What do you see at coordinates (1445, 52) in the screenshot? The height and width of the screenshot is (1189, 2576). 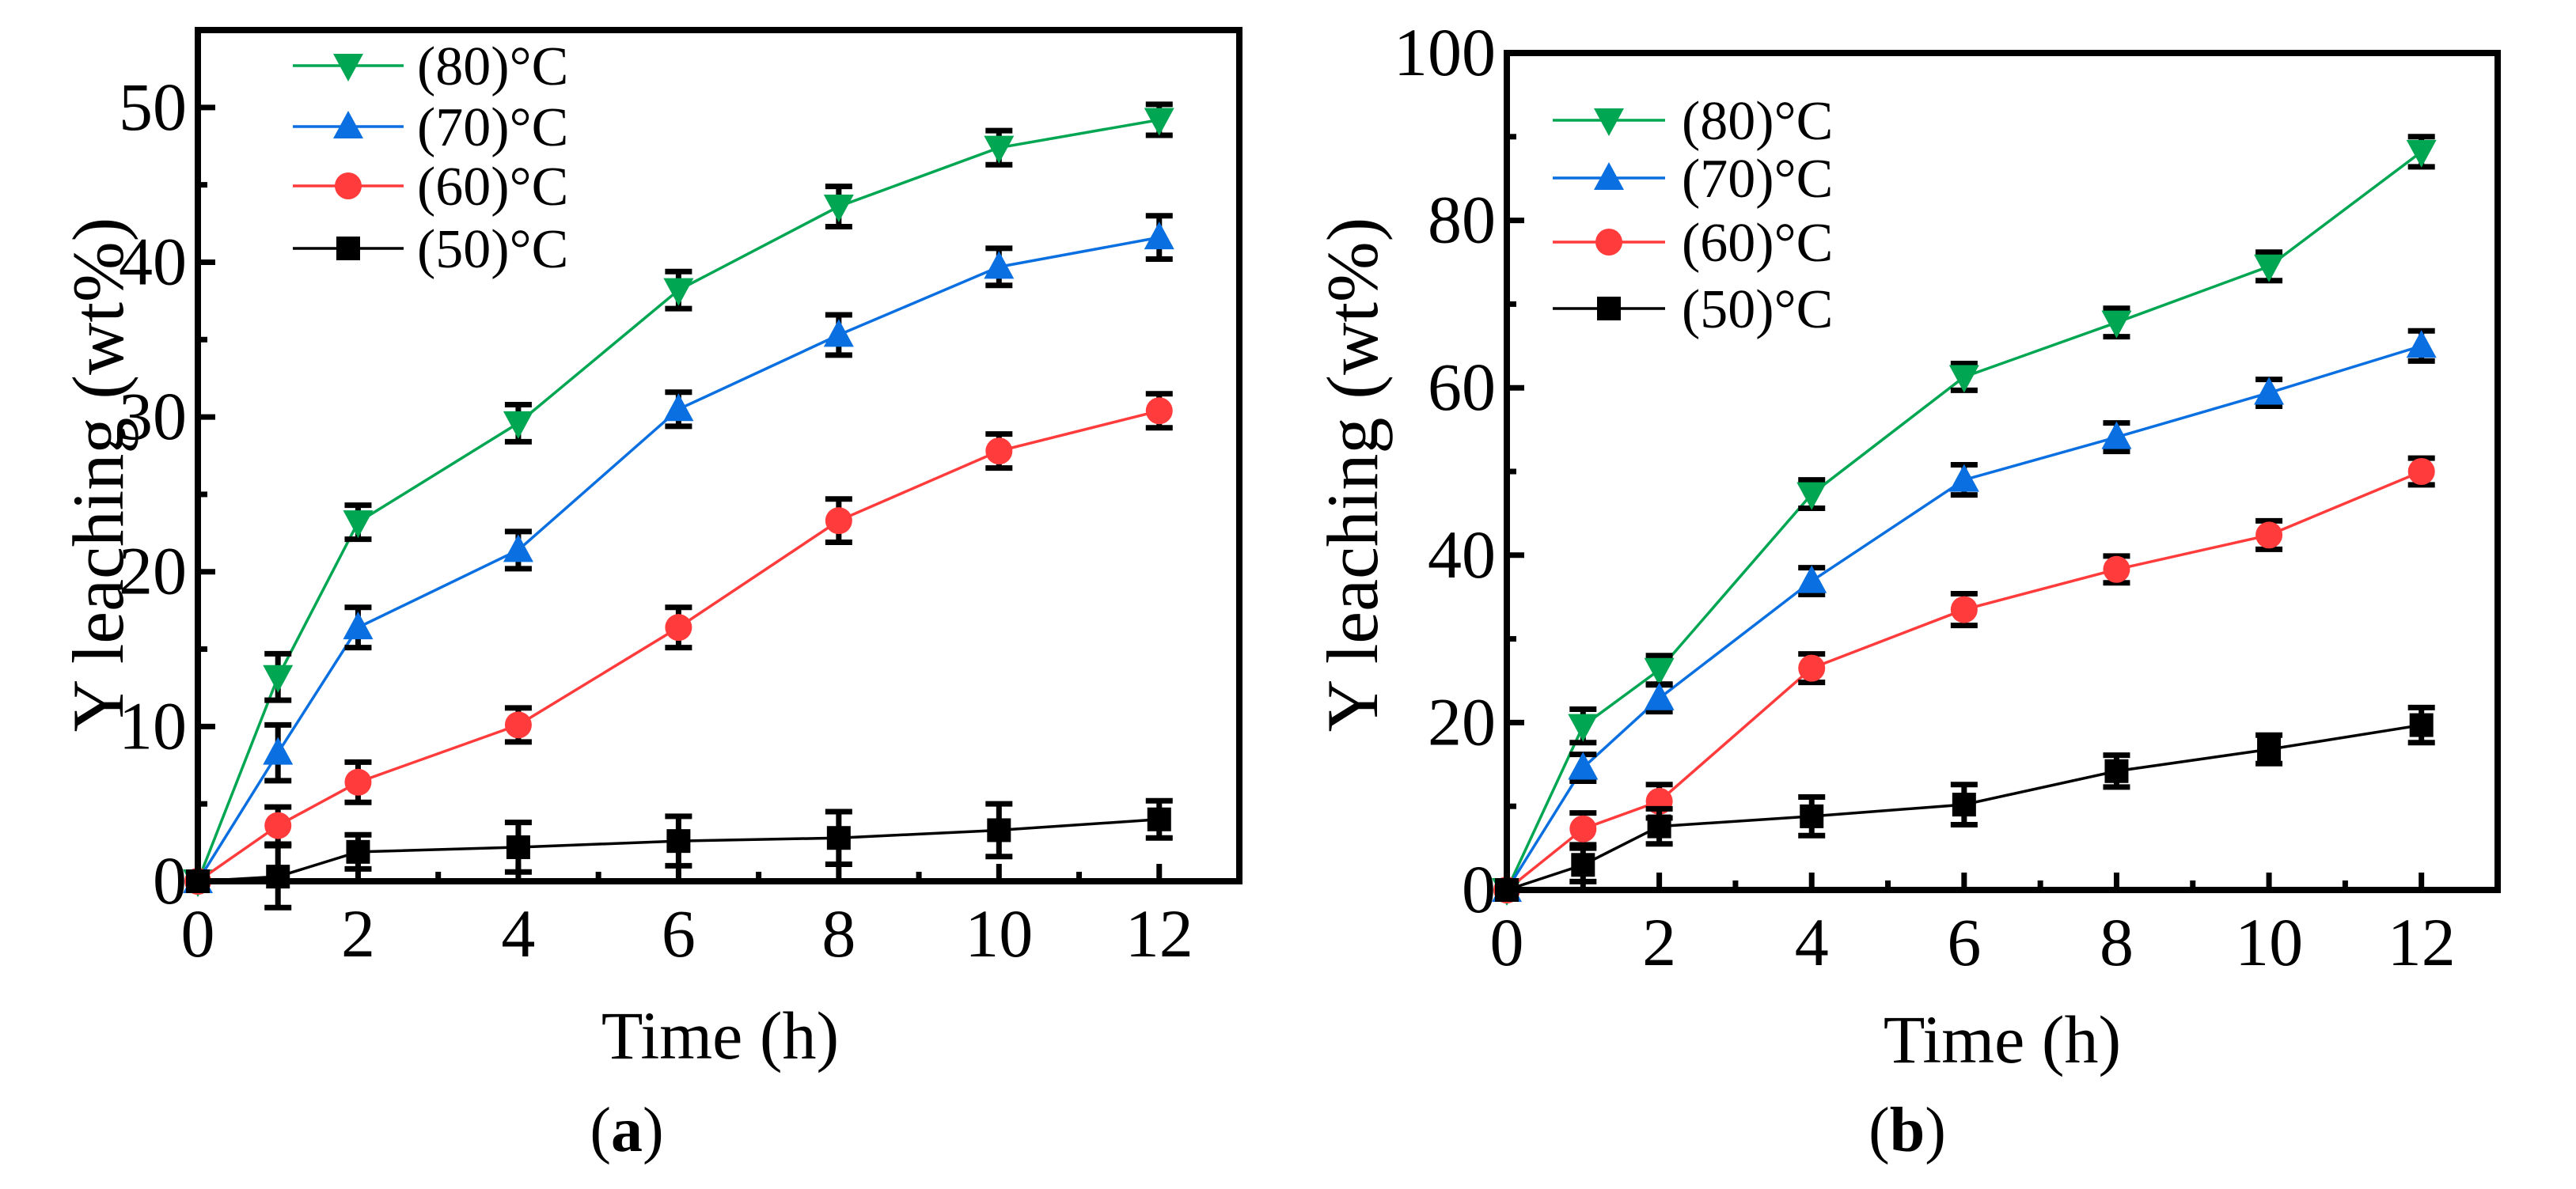 I see `y-tick-label: 100` at bounding box center [1445, 52].